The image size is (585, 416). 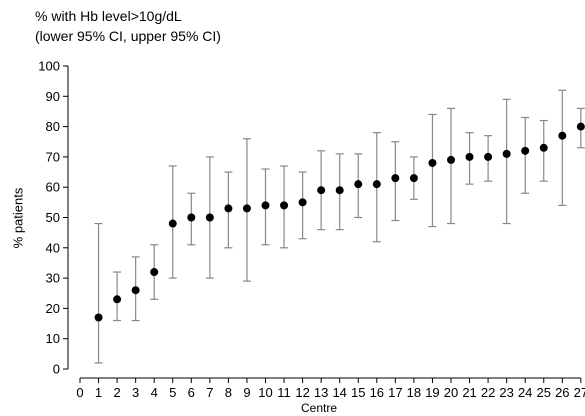 I want to click on x-tick-label: 0, so click(x=79, y=392).